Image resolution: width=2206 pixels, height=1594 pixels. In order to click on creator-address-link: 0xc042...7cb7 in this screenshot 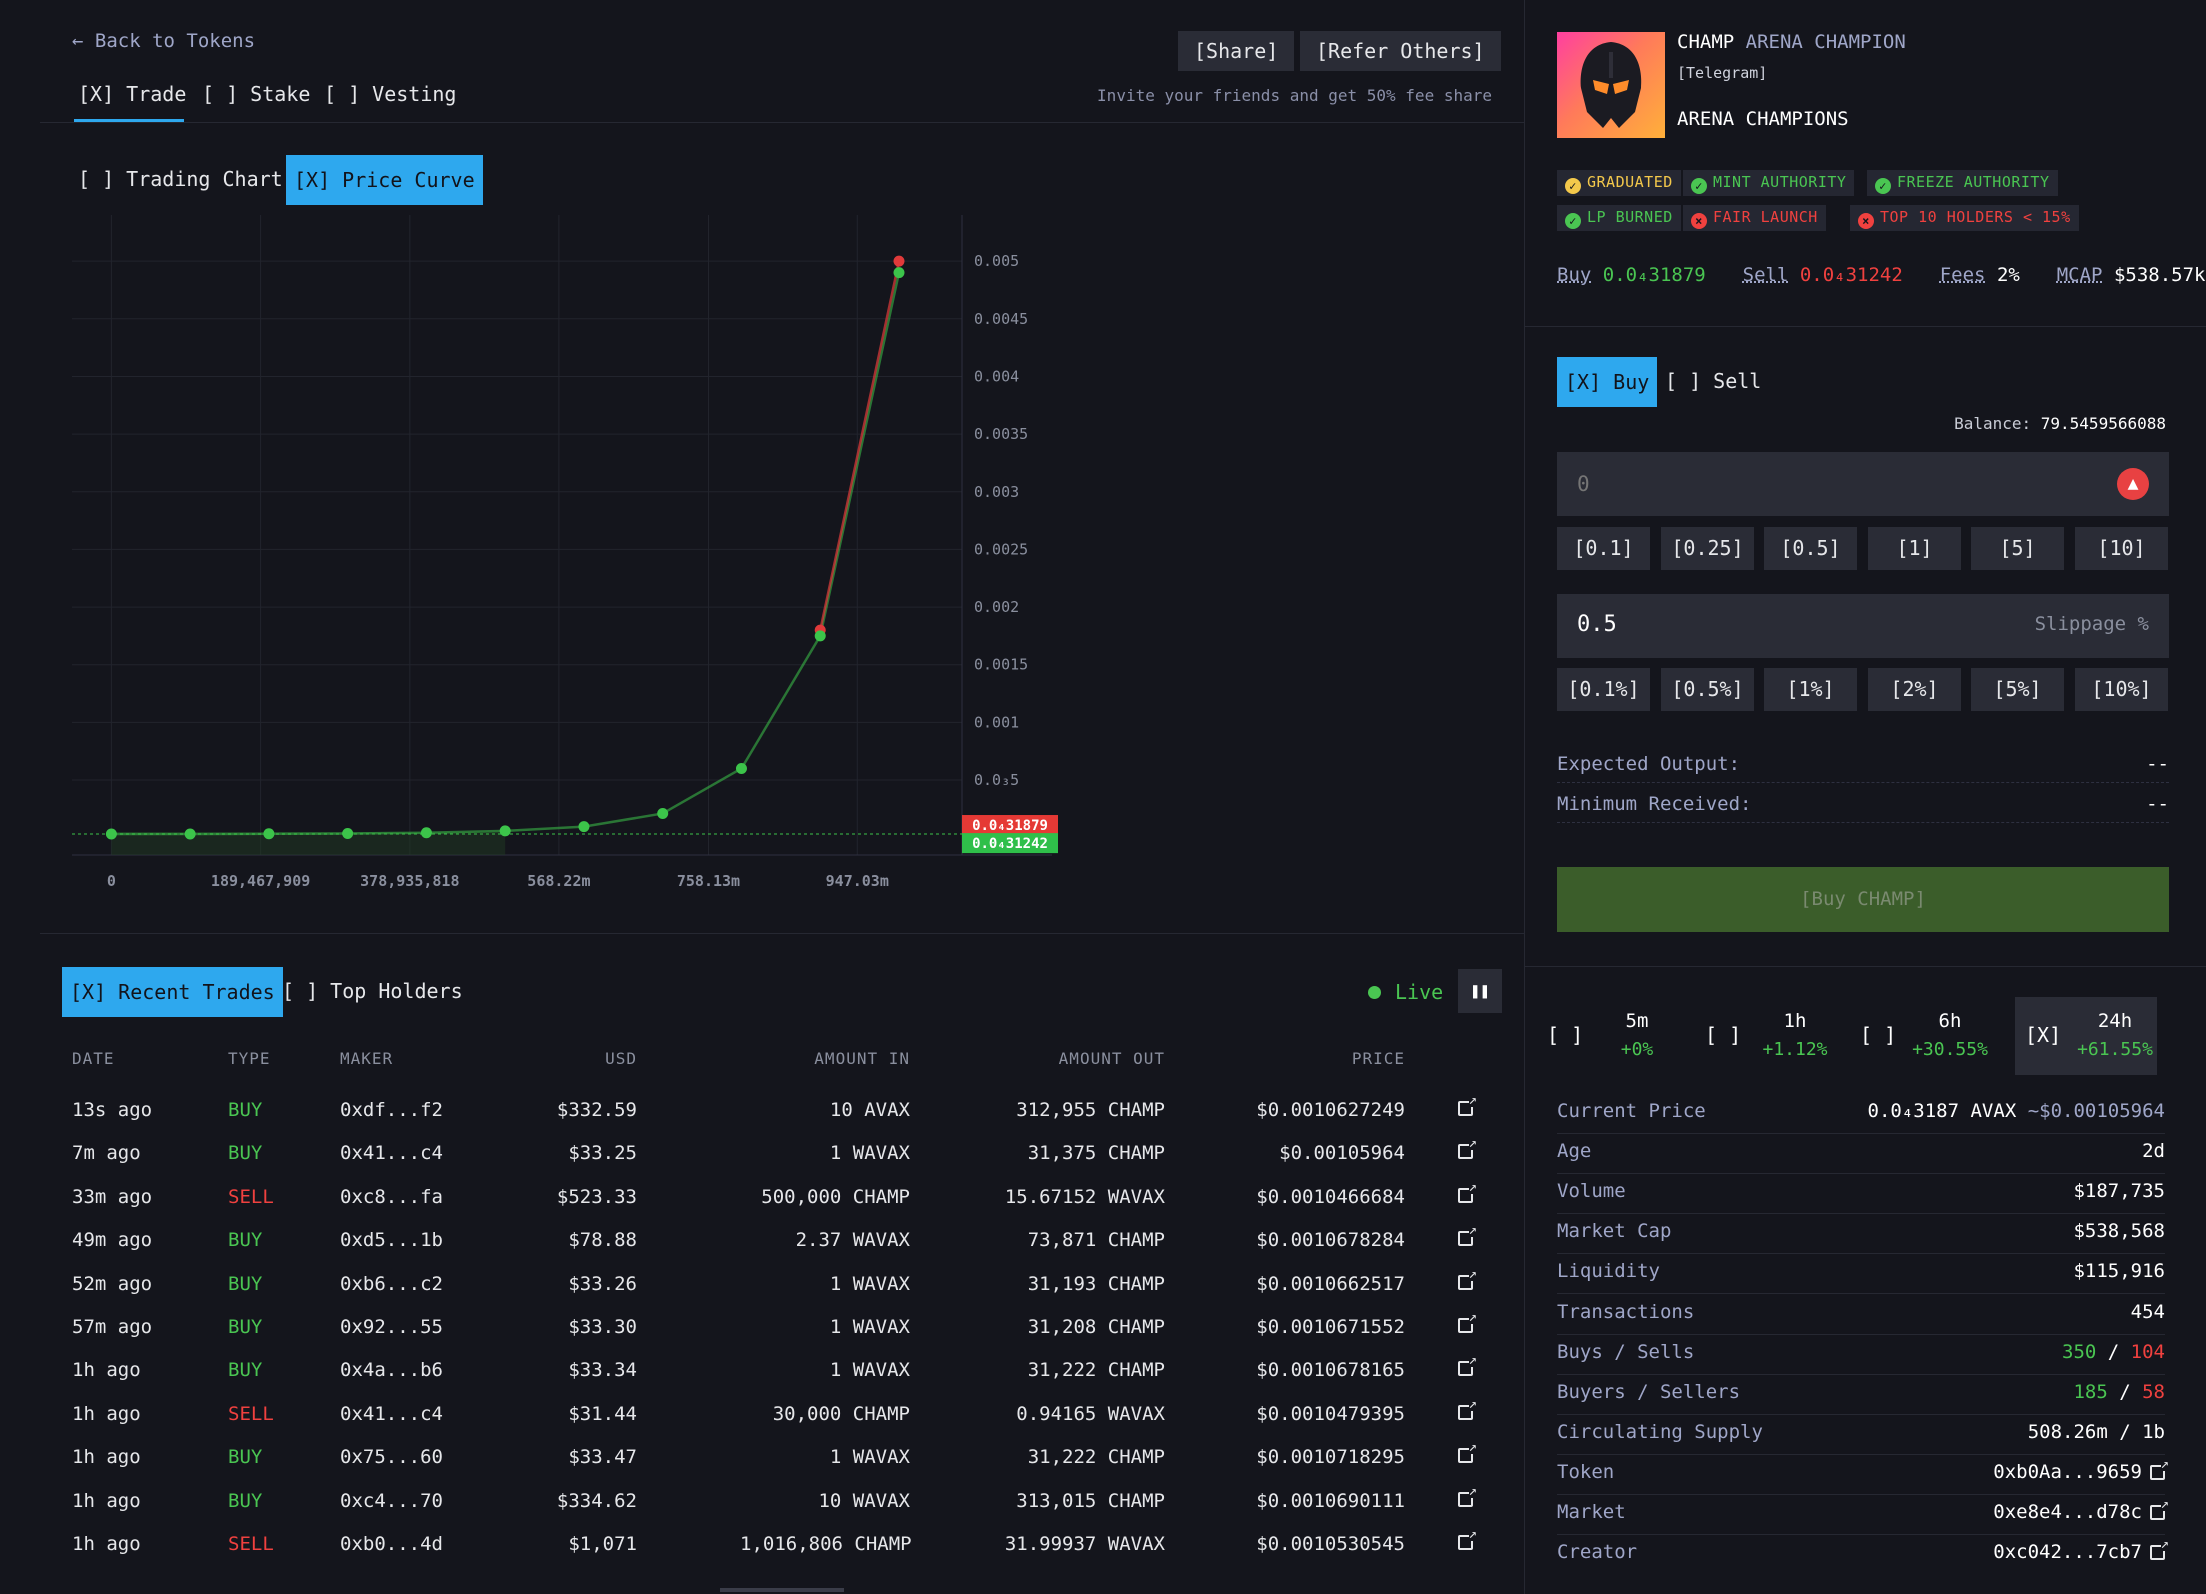, I will do `click(2081, 1550)`.